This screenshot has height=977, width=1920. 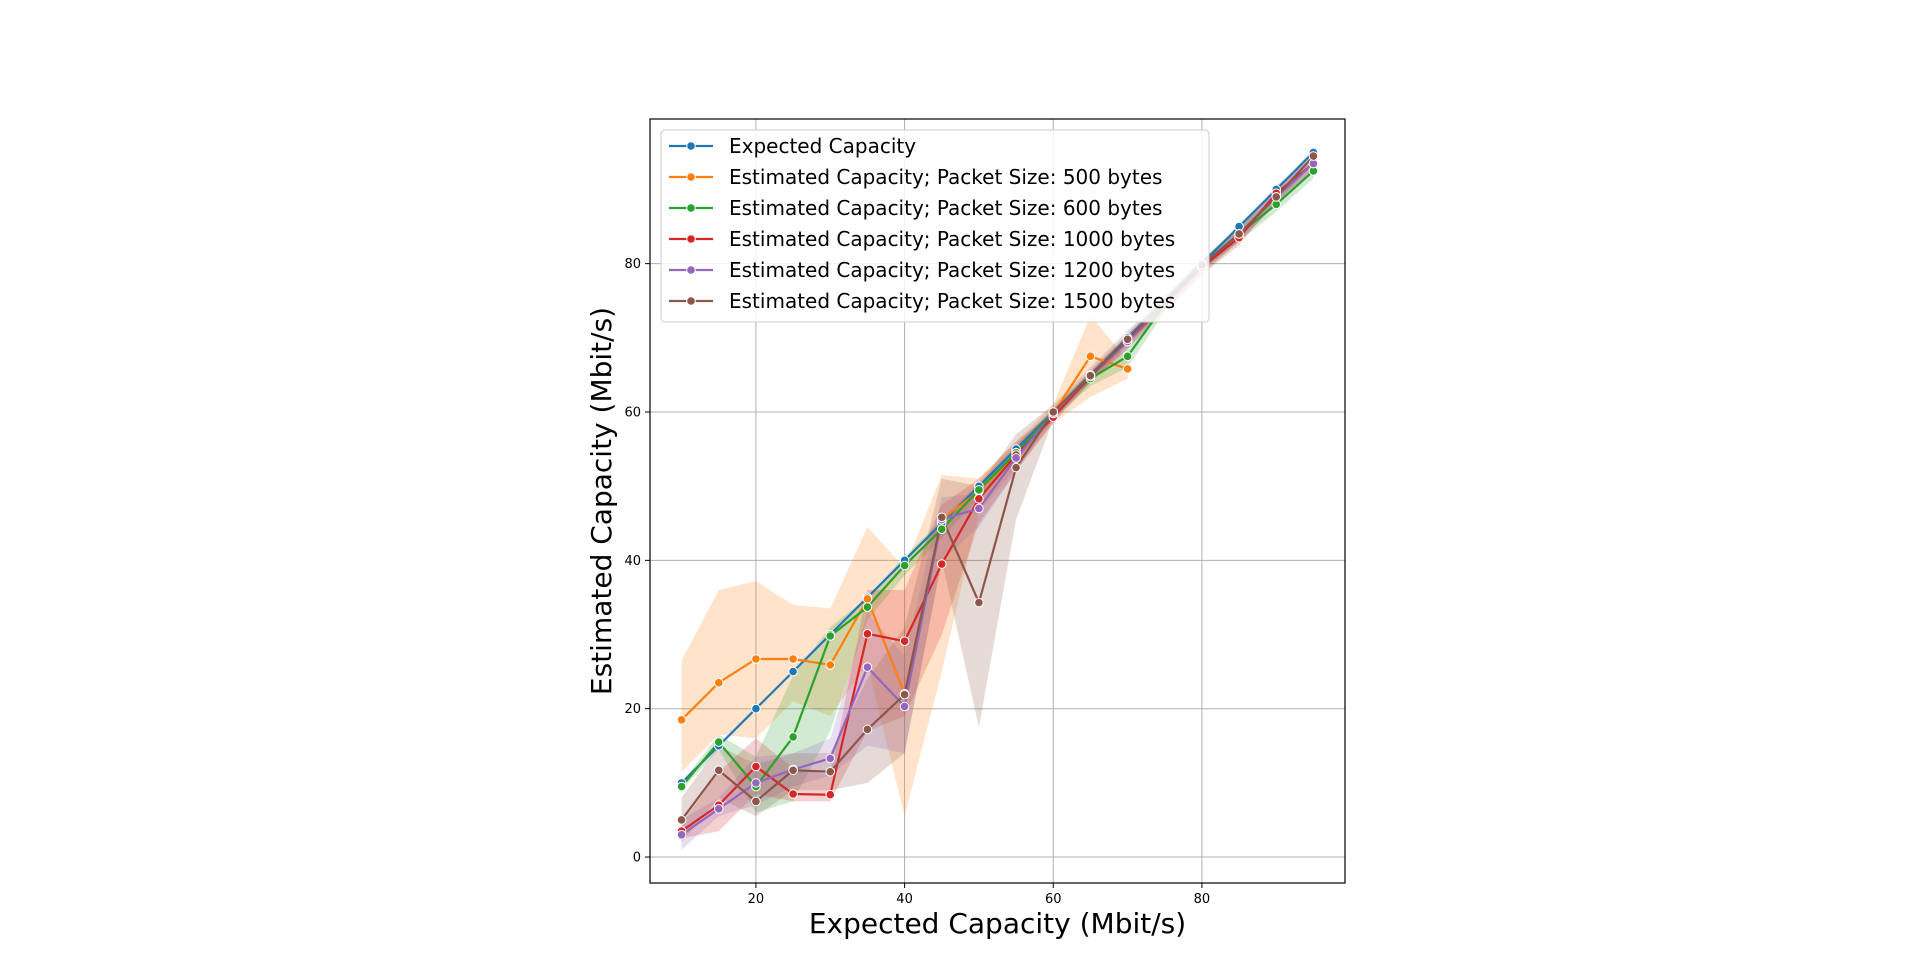 What do you see at coordinates (601, 501) in the screenshot?
I see `y-axis-label: Estimated Capacity (Mbit/s)` at bounding box center [601, 501].